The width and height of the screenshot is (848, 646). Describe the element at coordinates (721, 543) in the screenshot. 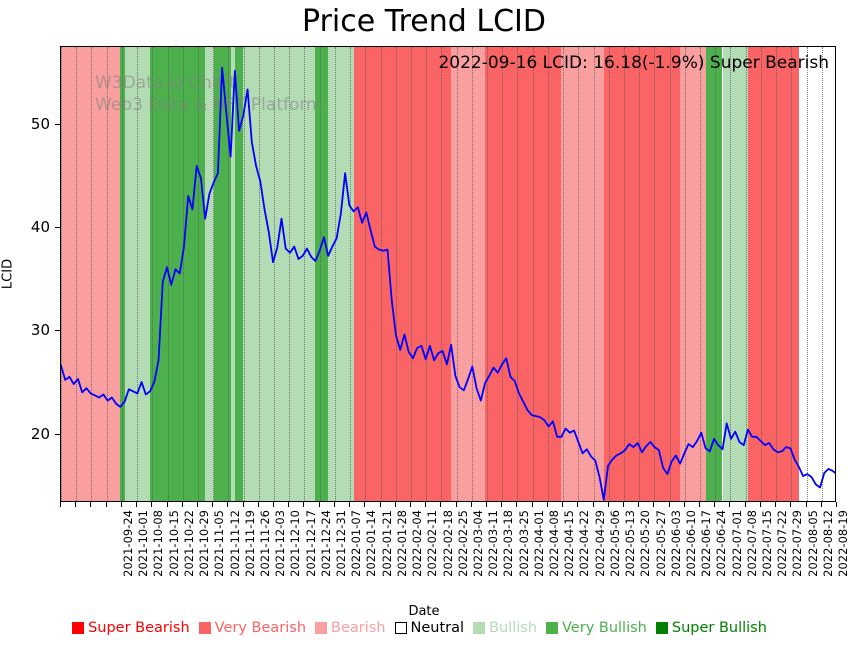

I see `x-tick-label: 2022-06-24` at that location.